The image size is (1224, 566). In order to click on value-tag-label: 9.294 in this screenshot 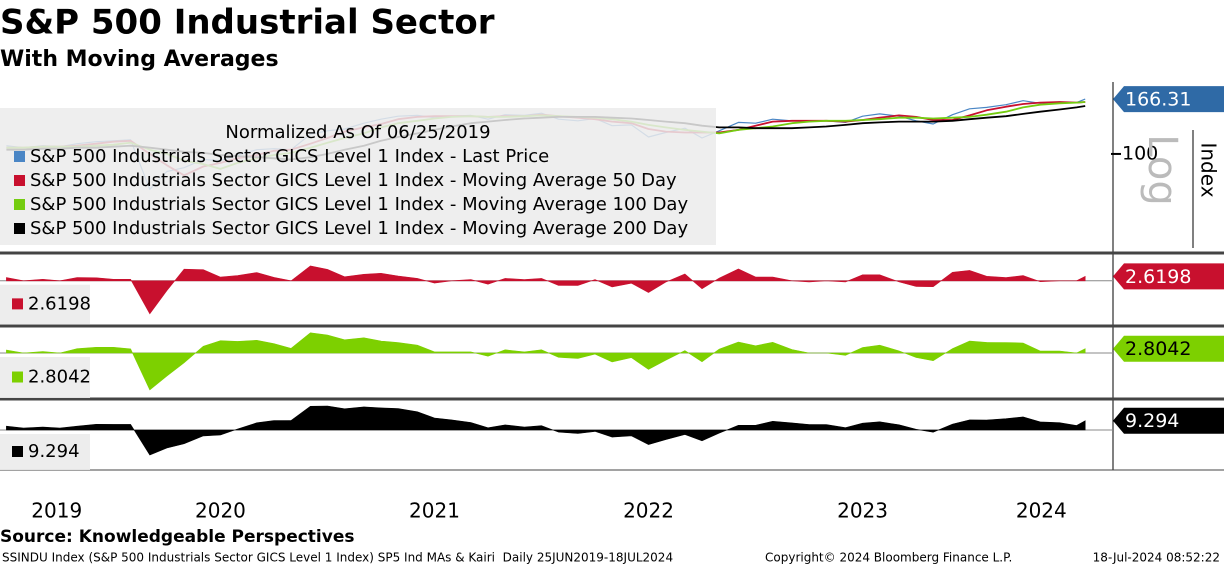, I will do `click(1152, 421)`.